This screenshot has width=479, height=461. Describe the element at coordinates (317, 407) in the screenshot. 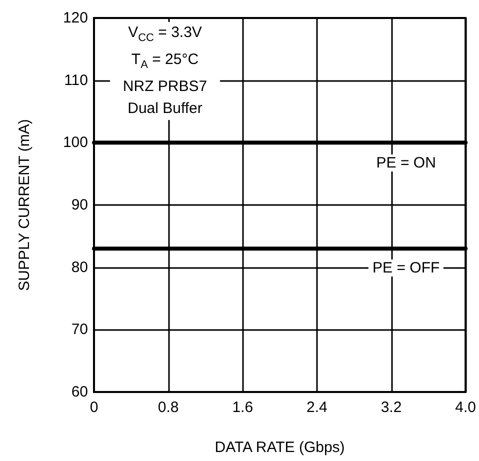

I see `x-tick-label: 2.4` at that location.